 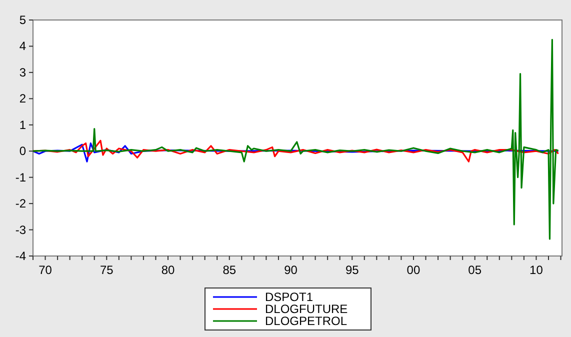 What do you see at coordinates (22, 99) in the screenshot?
I see `y-tick-label: 2` at bounding box center [22, 99].